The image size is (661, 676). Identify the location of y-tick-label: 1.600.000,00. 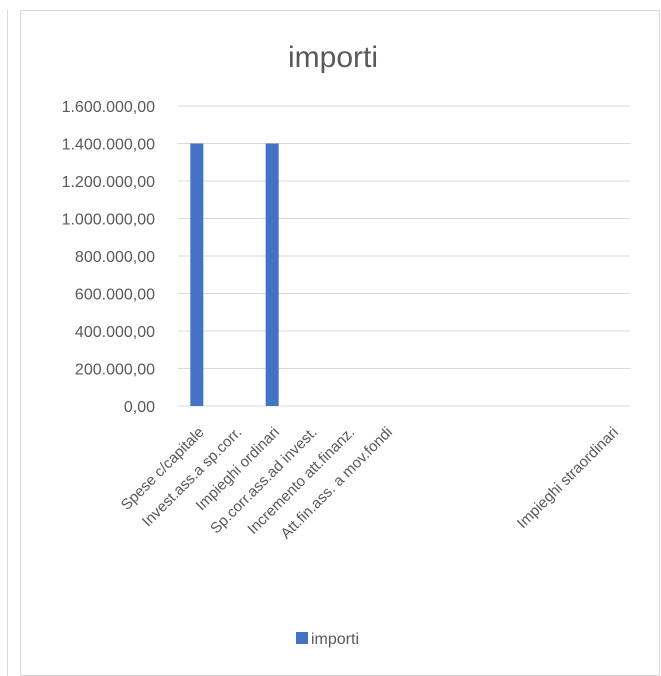
(109, 107).